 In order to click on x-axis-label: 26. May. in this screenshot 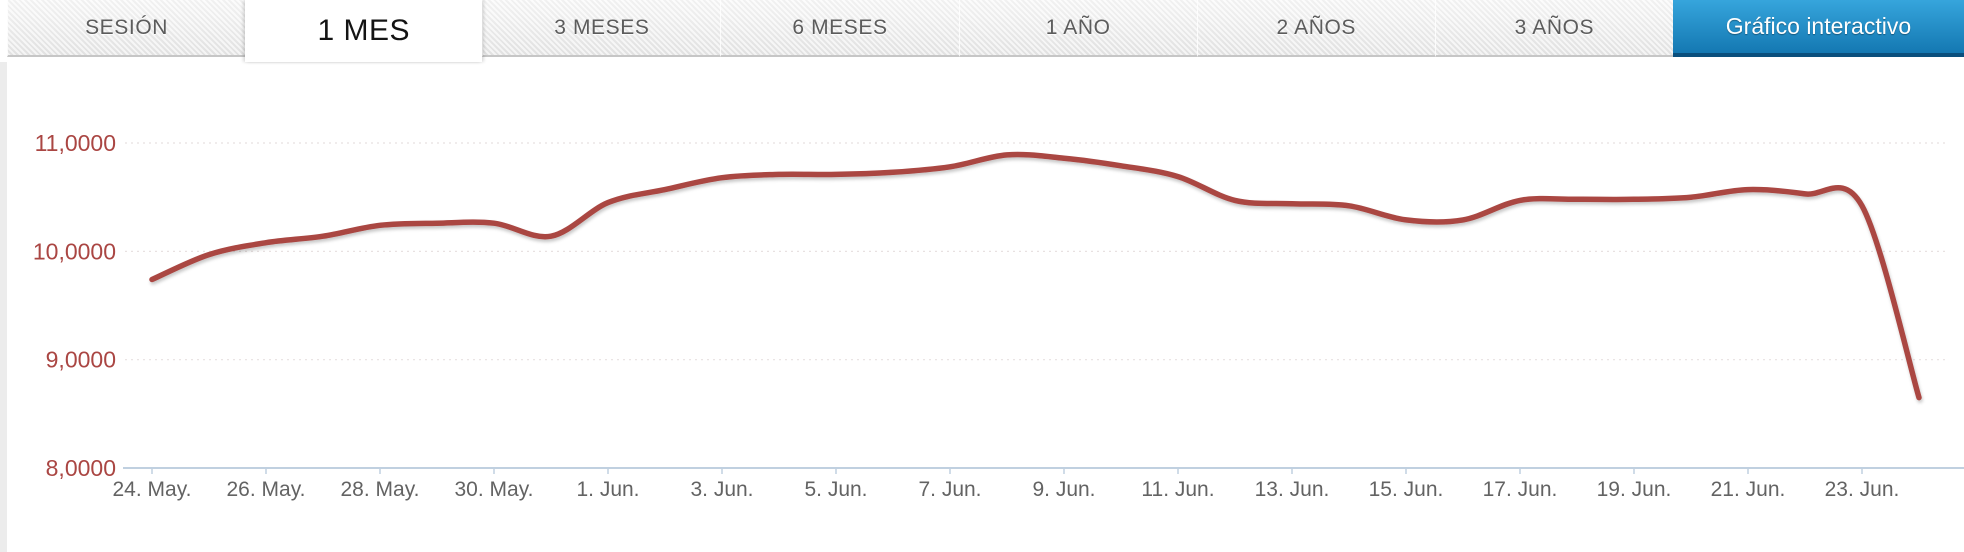, I will do `click(266, 489)`.